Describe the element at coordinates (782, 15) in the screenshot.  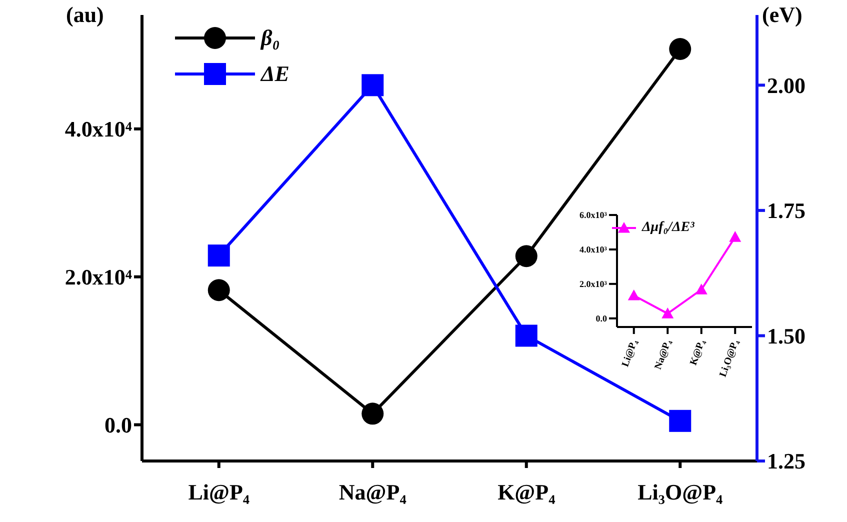
I see `y2-axis-title: (eV)` at that location.